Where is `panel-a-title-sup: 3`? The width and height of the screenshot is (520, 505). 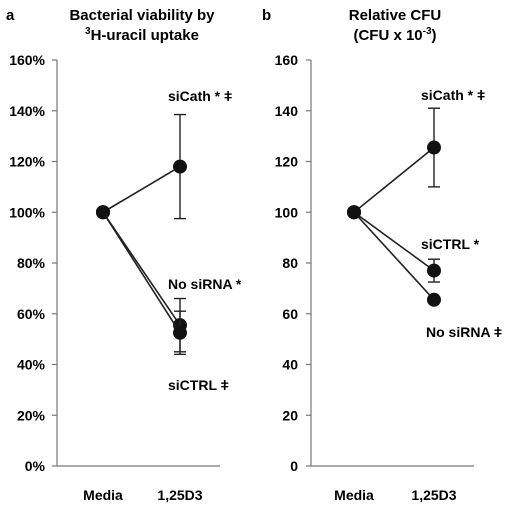 panel-a-title-sup: 3 is located at coordinates (88, 31).